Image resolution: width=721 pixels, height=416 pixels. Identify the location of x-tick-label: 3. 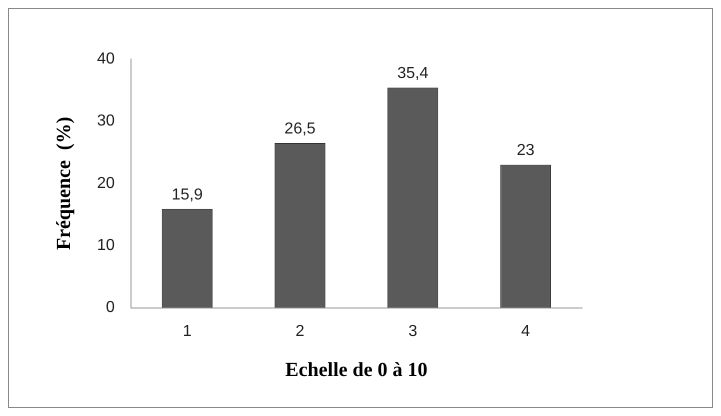
(413, 331).